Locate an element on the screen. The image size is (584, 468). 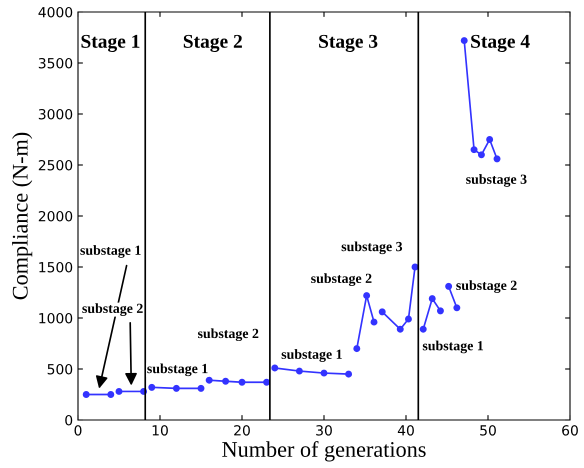
x-tick-label: 20 is located at coordinates (242, 430).